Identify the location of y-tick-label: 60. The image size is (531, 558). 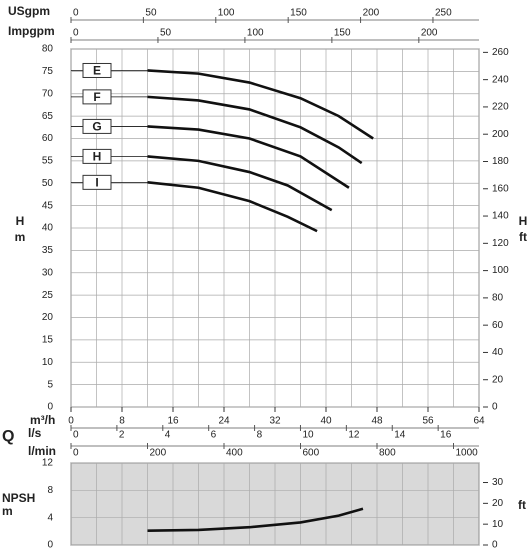
(48, 138).